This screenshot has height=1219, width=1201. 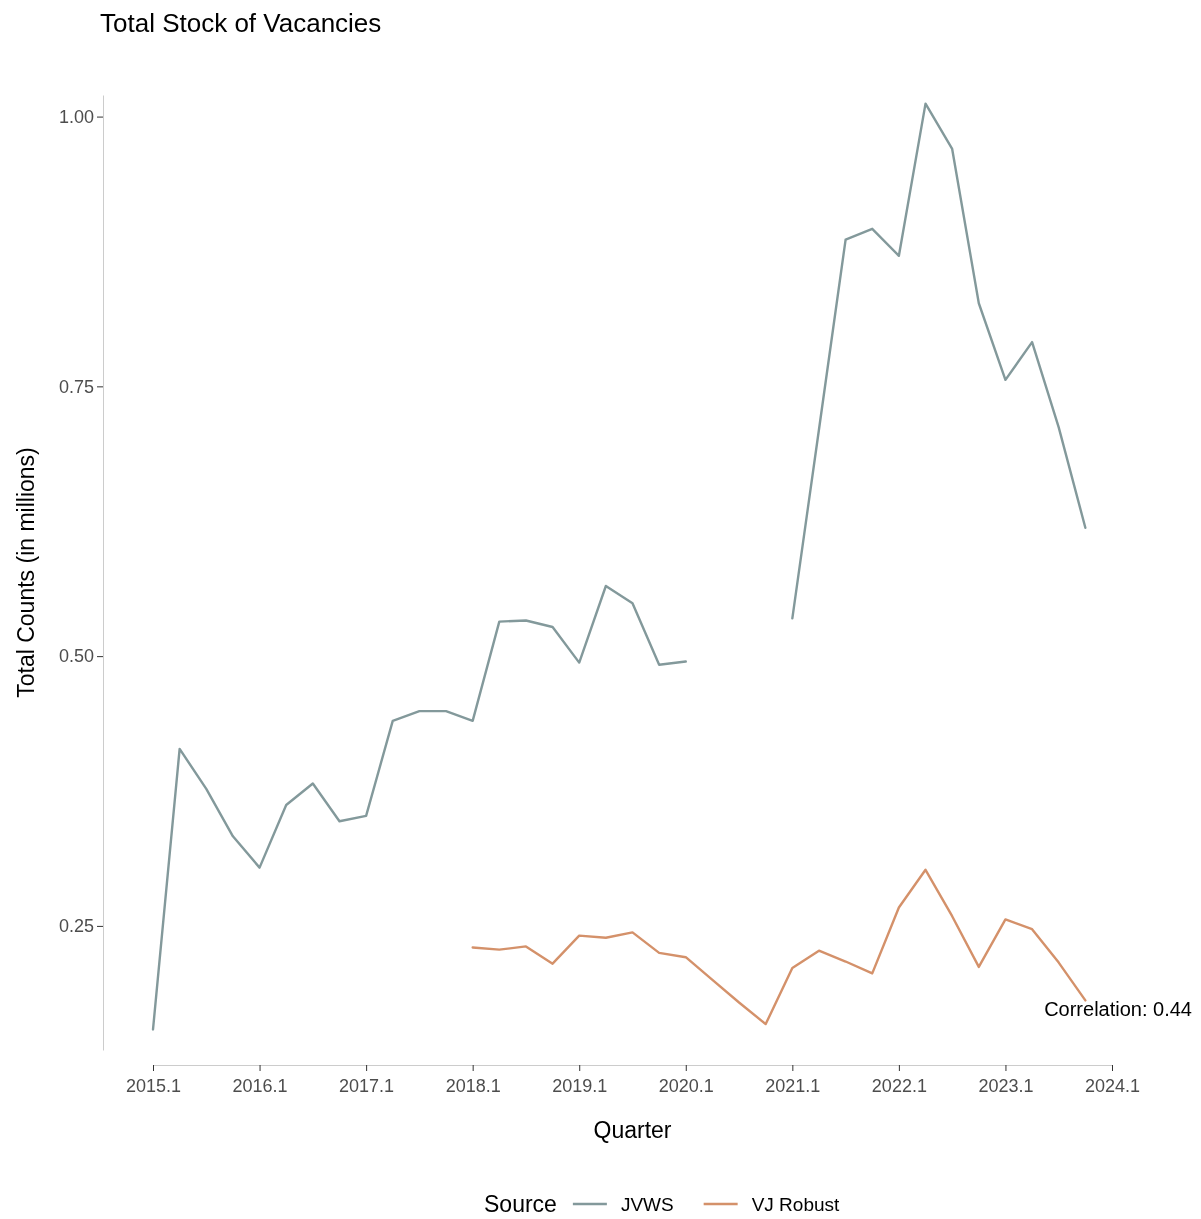 What do you see at coordinates (632, 1130) in the screenshot?
I see `x-axis-title: Quarter` at bounding box center [632, 1130].